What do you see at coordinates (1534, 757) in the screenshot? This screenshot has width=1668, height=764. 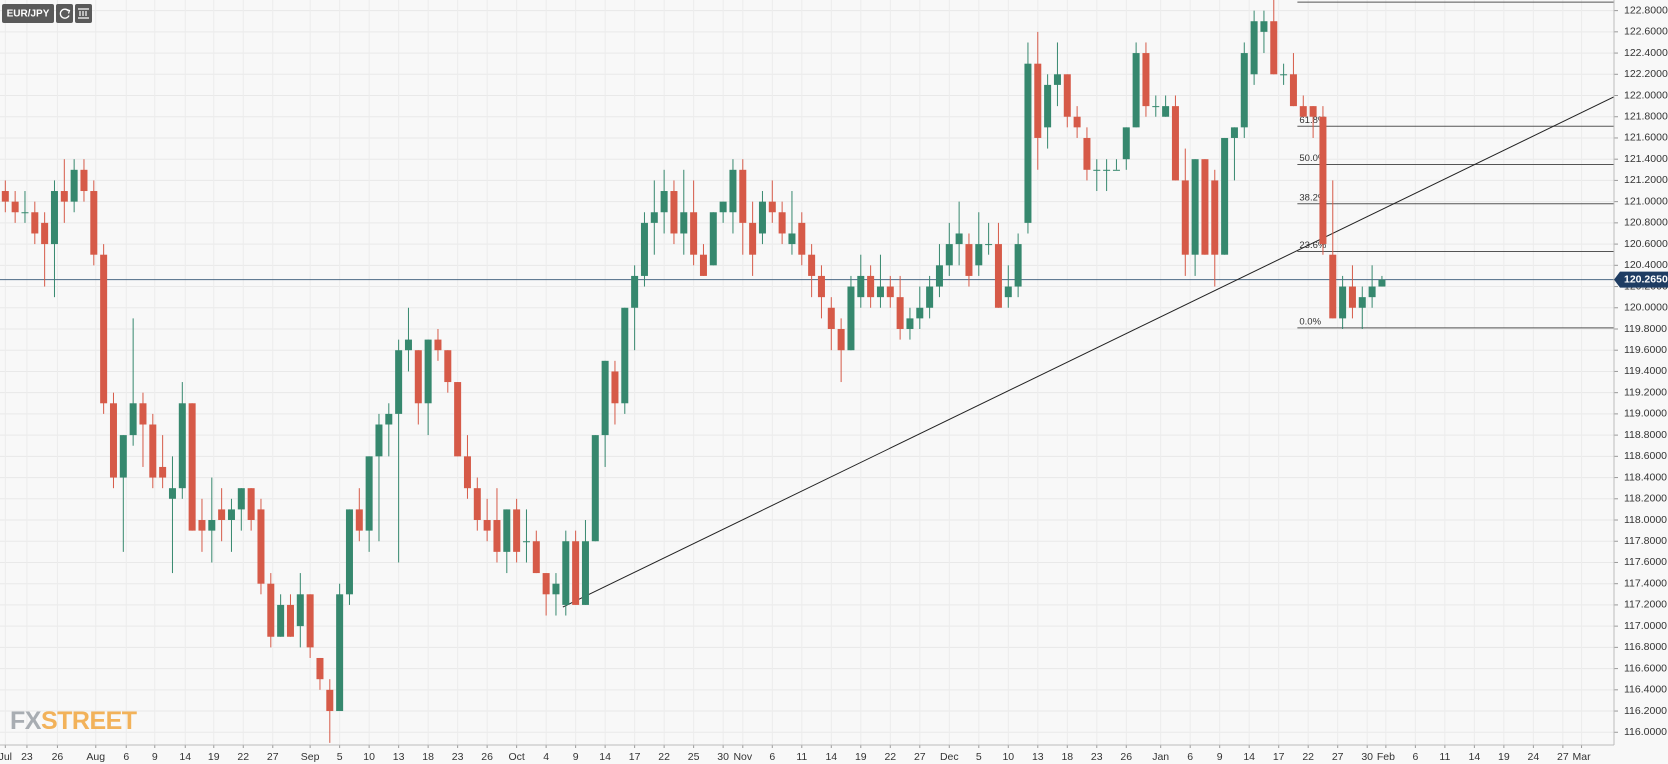 I see `x-tick-label: 24` at bounding box center [1534, 757].